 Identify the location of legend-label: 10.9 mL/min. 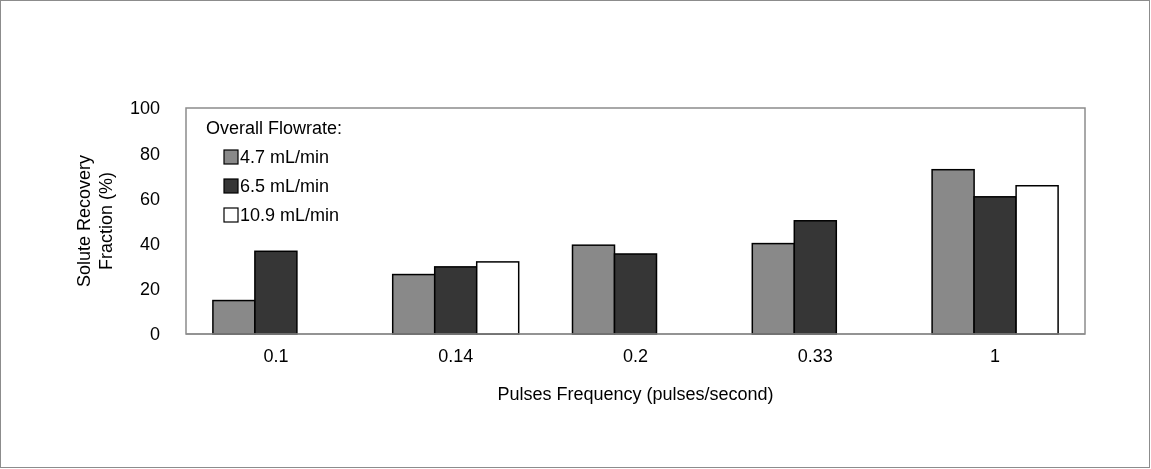
(290, 215).